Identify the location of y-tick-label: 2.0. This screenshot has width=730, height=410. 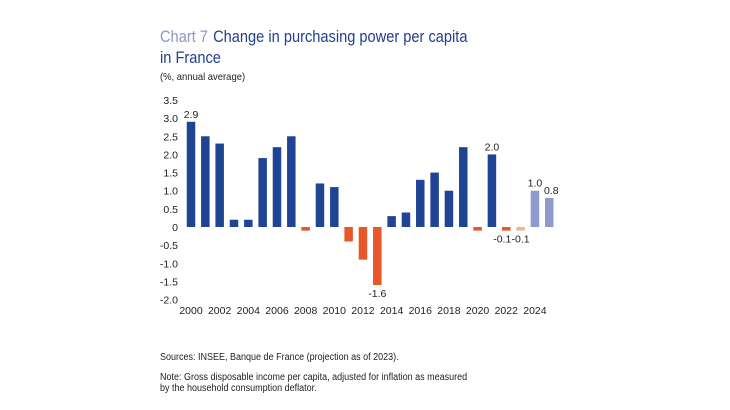
(170, 155).